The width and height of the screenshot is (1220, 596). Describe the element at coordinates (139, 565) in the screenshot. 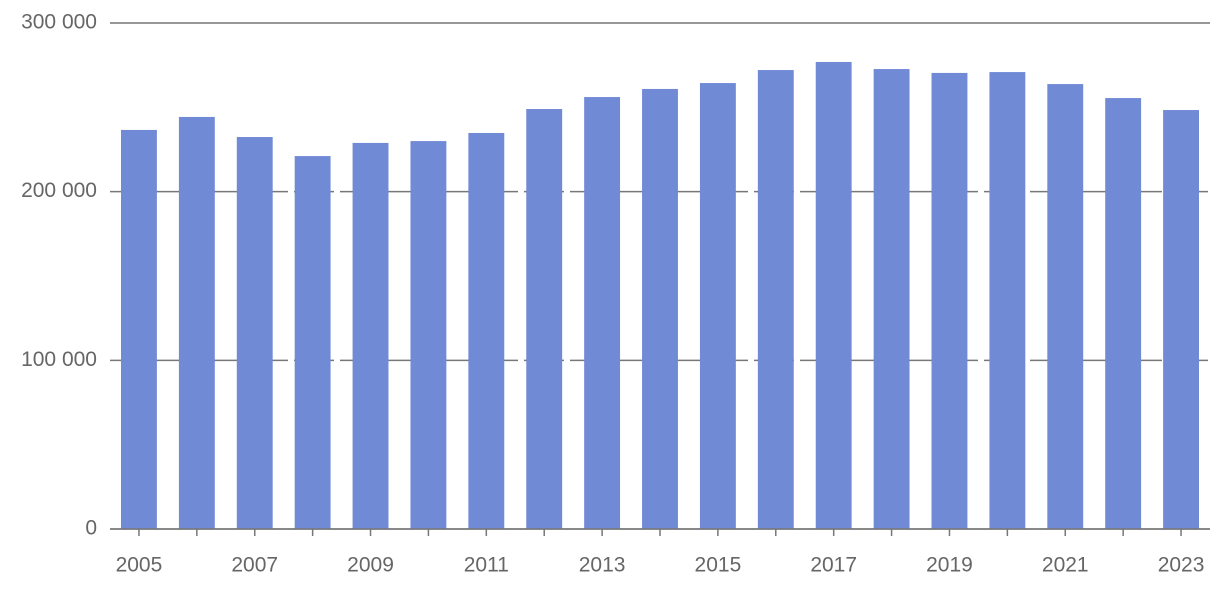

I see `x-tick-label: 2005` at that location.